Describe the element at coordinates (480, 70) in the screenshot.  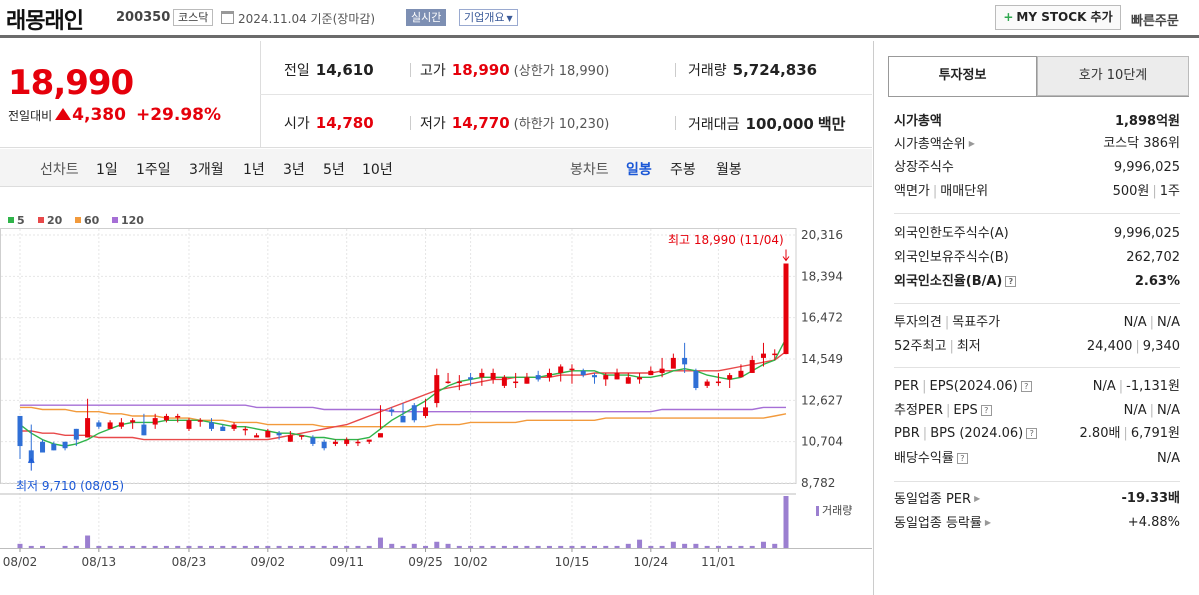
I see `high-price-value: 18,990` at that location.